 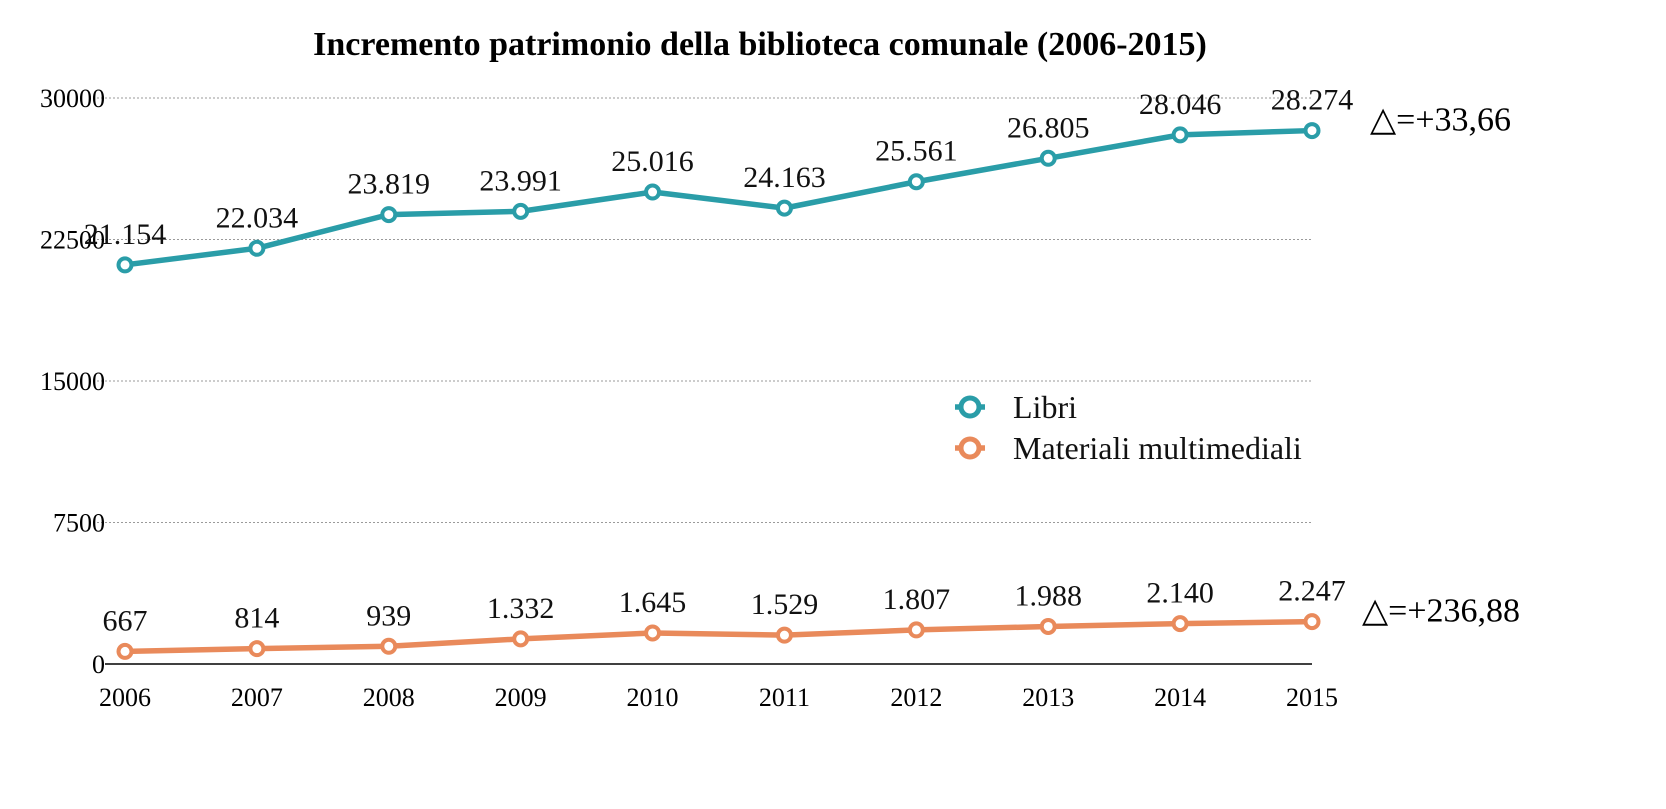 I want to click on legend-label: Libri, so click(x=1045, y=407).